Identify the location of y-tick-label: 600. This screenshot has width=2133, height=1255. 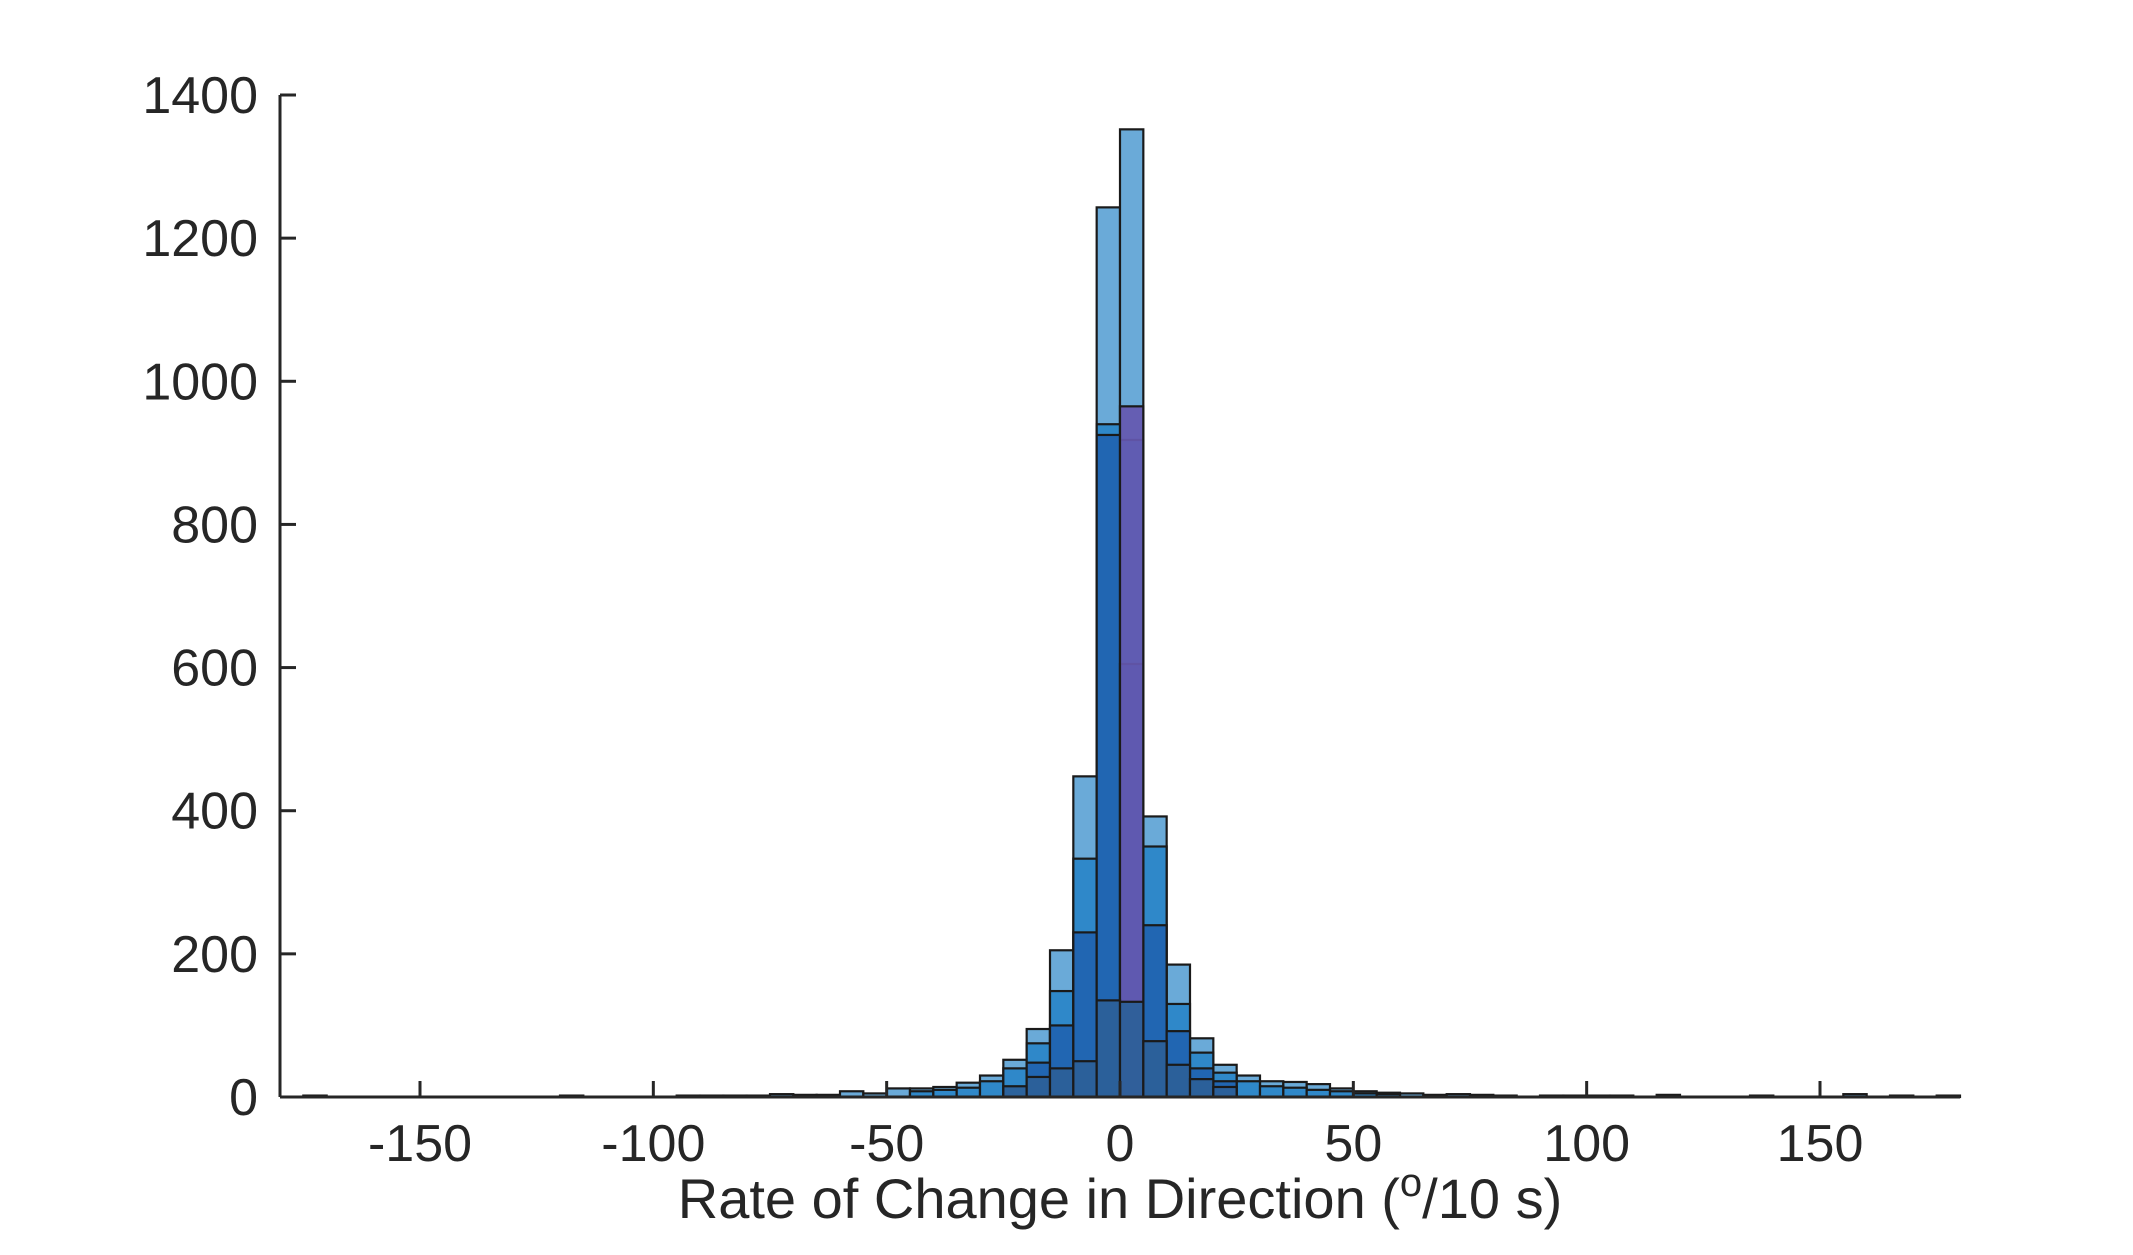
(214, 669).